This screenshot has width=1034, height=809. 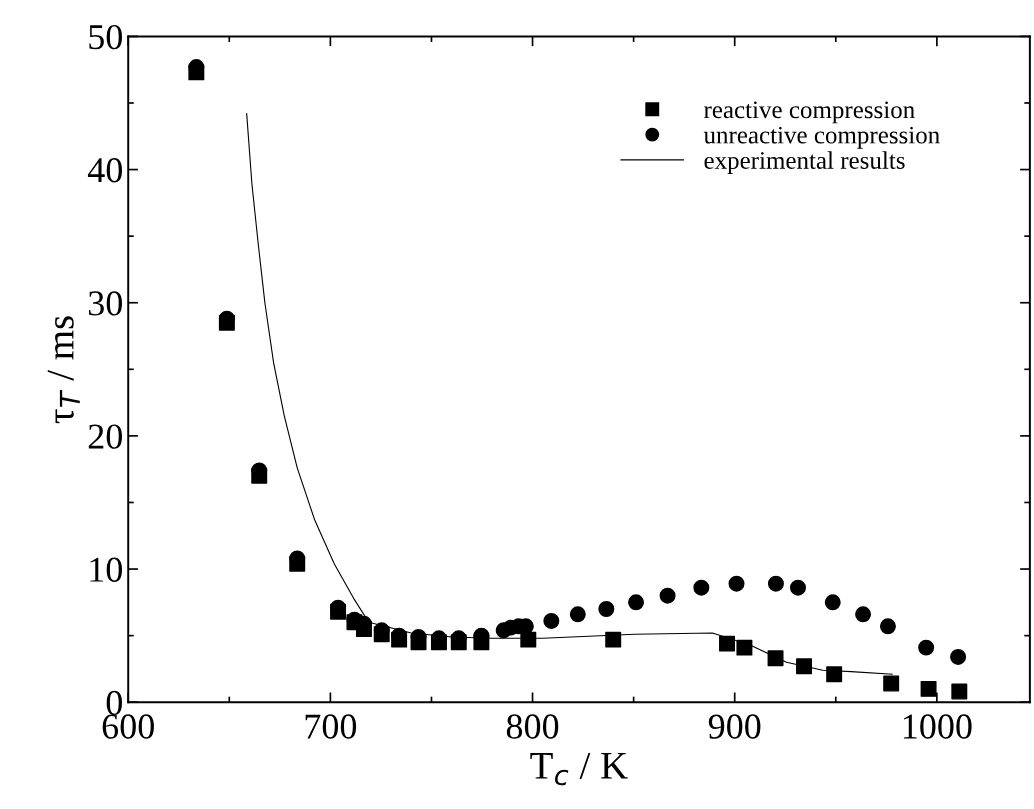 I want to click on x-tick-label: 600, so click(x=128, y=726).